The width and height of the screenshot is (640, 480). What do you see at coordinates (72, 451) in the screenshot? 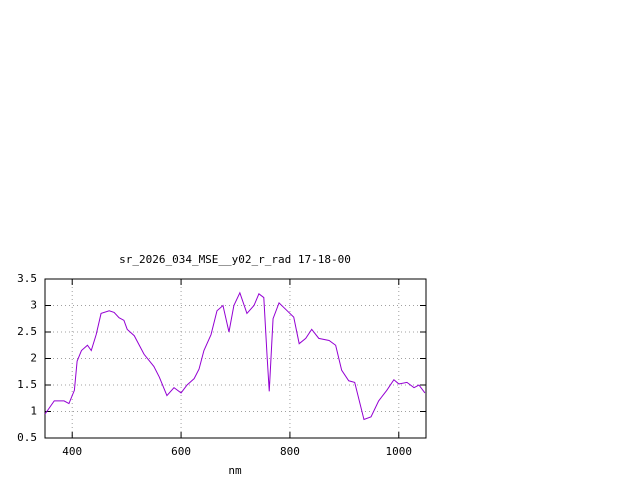
I see `x-tick-label: 400` at bounding box center [72, 451].